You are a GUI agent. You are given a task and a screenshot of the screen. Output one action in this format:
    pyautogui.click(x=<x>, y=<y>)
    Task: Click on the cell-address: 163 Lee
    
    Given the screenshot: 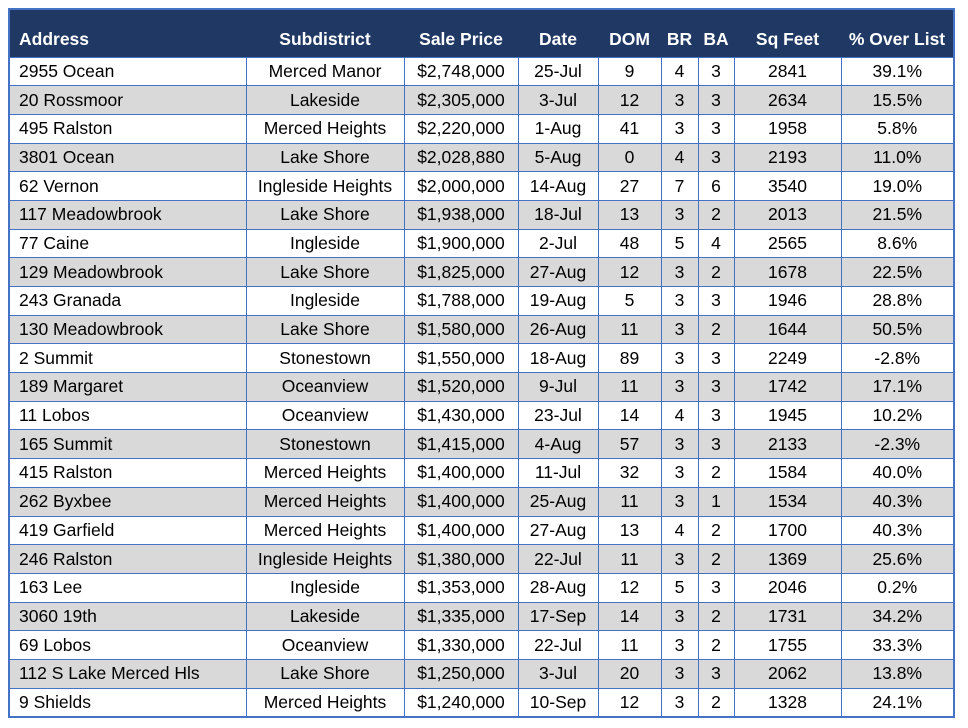 What is the action you would take?
    pyautogui.click(x=127, y=587)
    